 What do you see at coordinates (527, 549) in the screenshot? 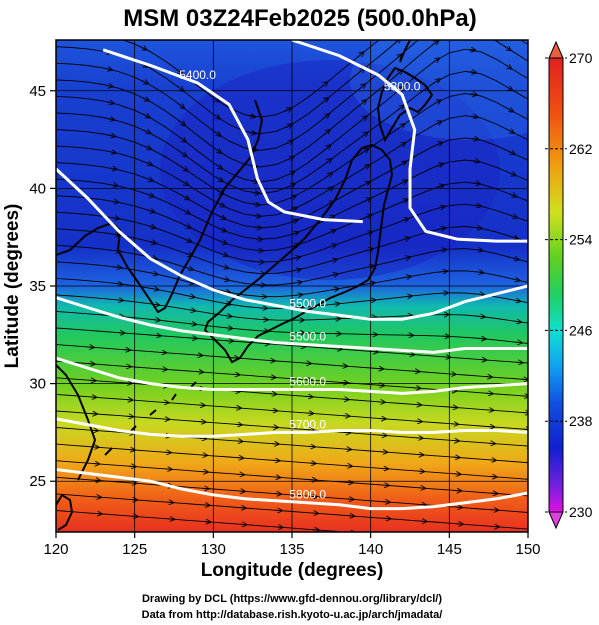
I see `x-tick-label: 150` at bounding box center [527, 549].